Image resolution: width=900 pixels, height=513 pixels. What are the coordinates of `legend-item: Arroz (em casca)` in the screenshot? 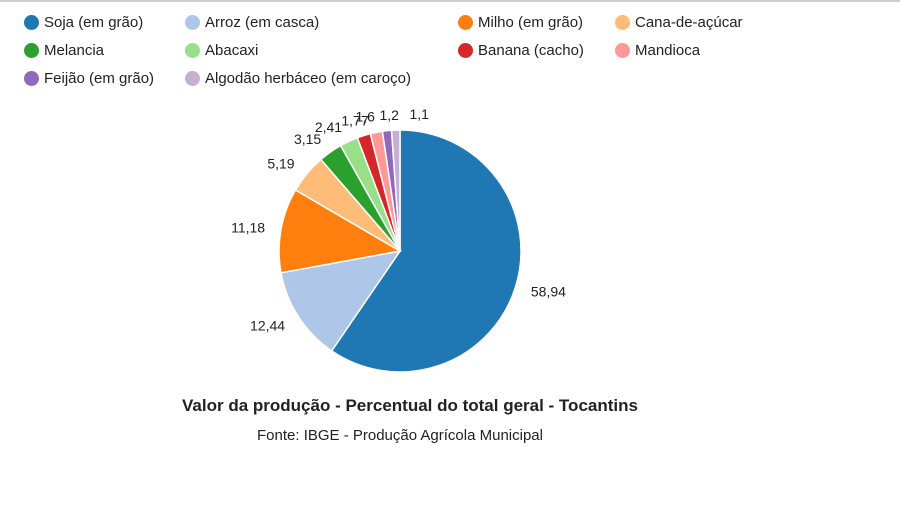 It's located at (252, 22).